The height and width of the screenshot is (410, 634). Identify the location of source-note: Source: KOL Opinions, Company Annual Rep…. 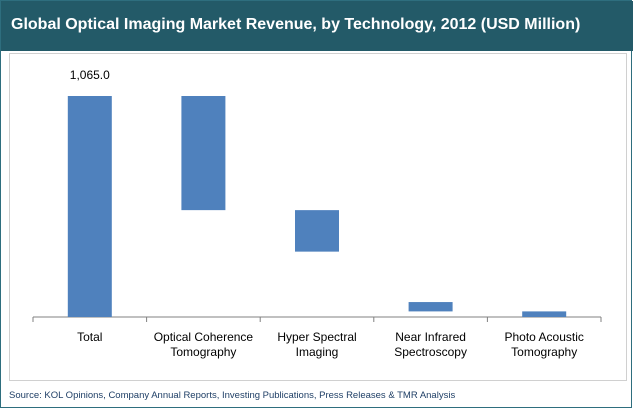
(232, 395).